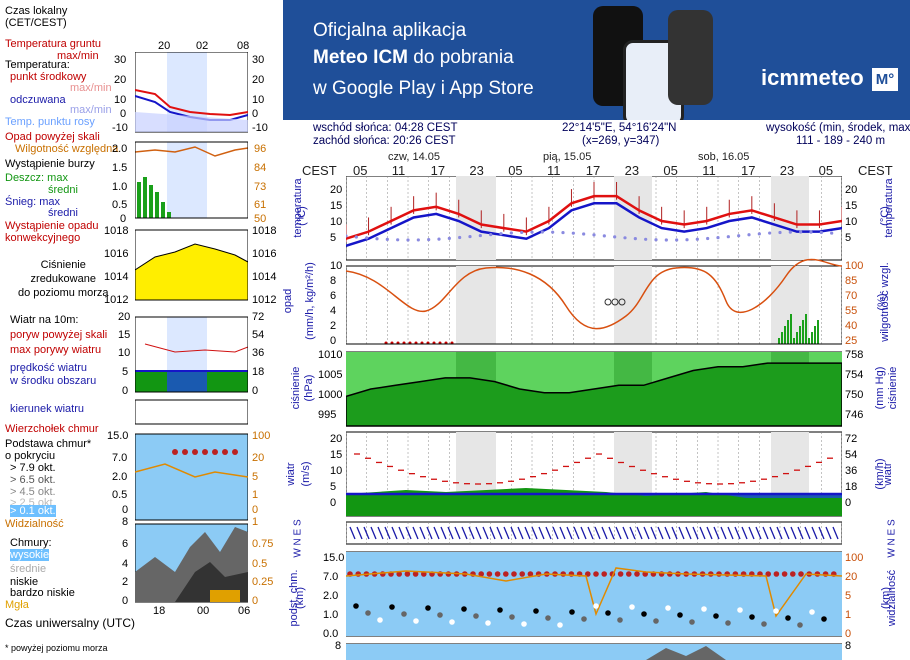  Describe the element at coordinates (838, 128) in the screenshot. I see `height-label: wysokość (min, środek, max)` at that location.